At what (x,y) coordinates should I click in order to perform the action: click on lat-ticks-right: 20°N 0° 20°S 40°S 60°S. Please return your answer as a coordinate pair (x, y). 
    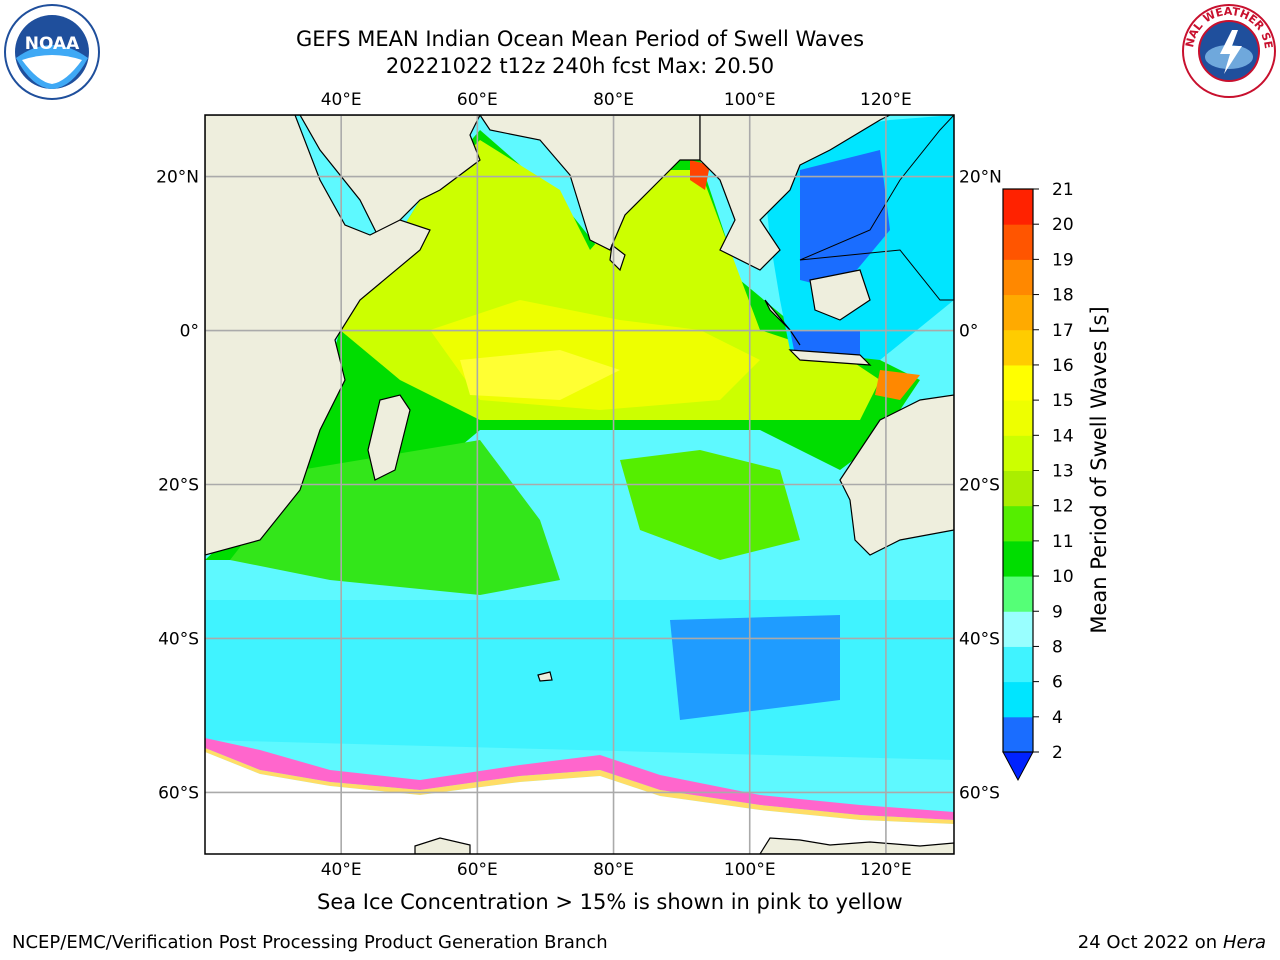
    Looking at the image, I should click on (980, 486).